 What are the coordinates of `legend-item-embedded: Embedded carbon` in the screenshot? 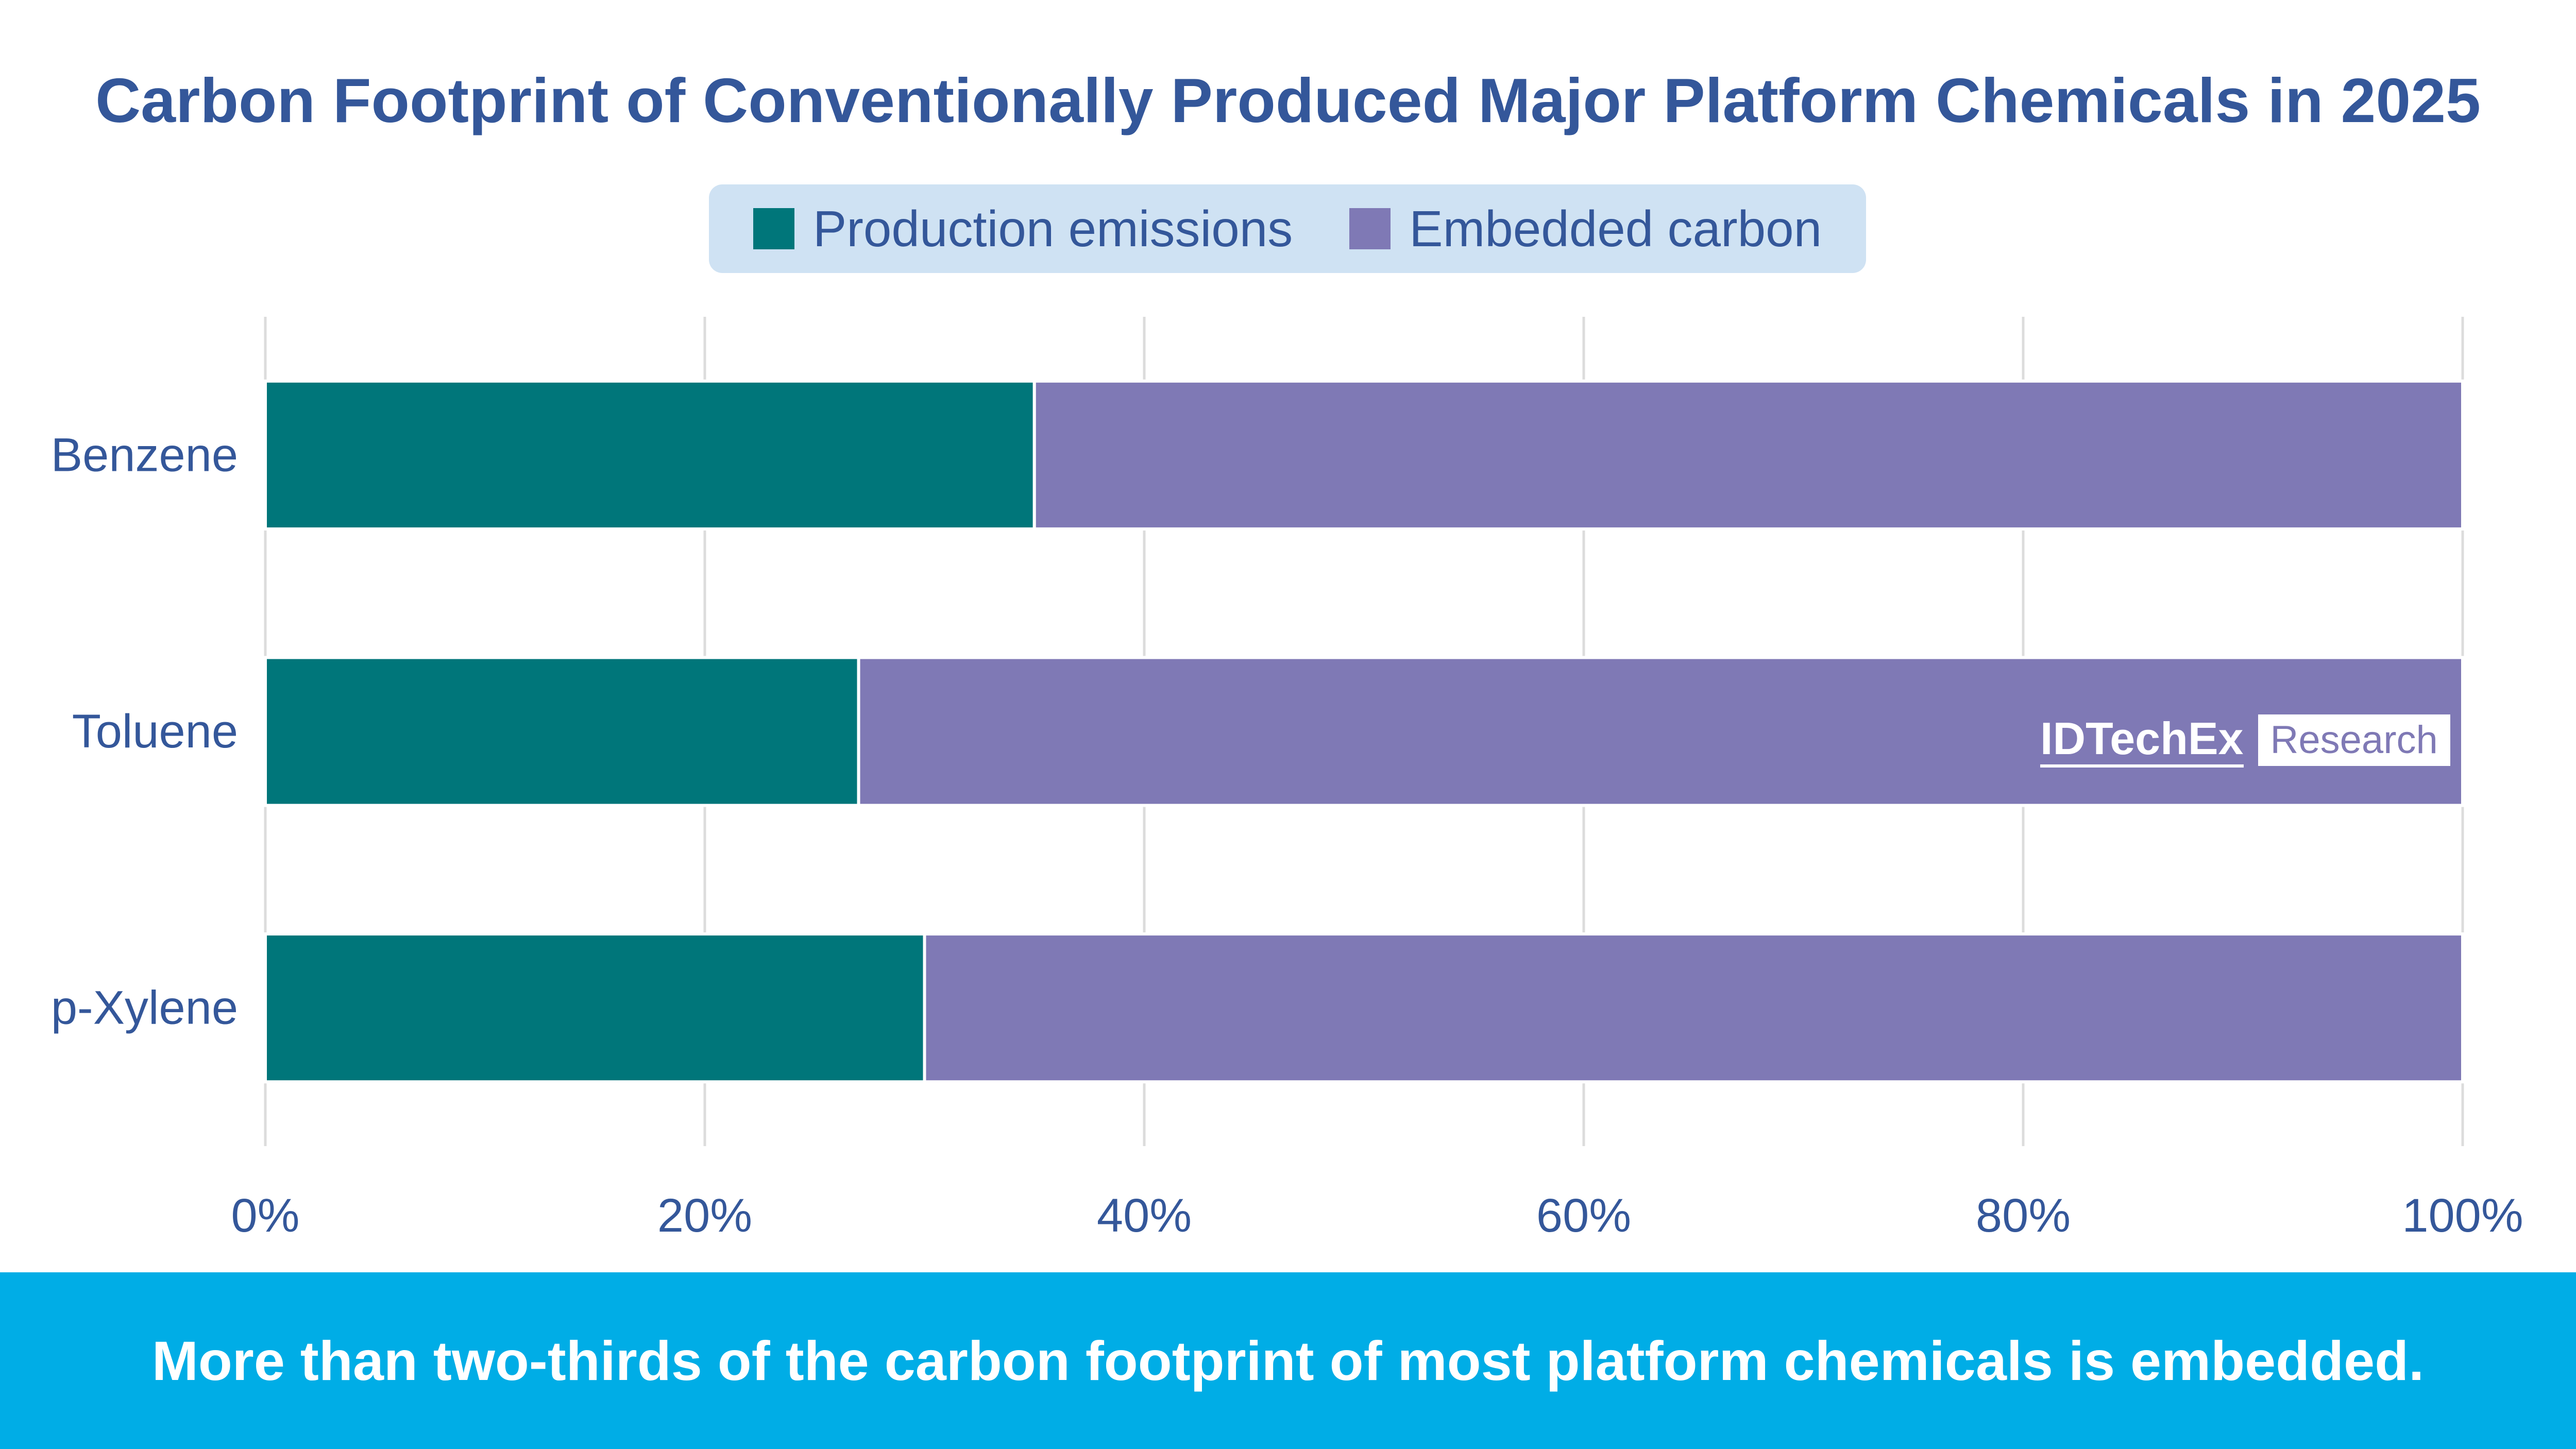 It's located at (1585, 229).